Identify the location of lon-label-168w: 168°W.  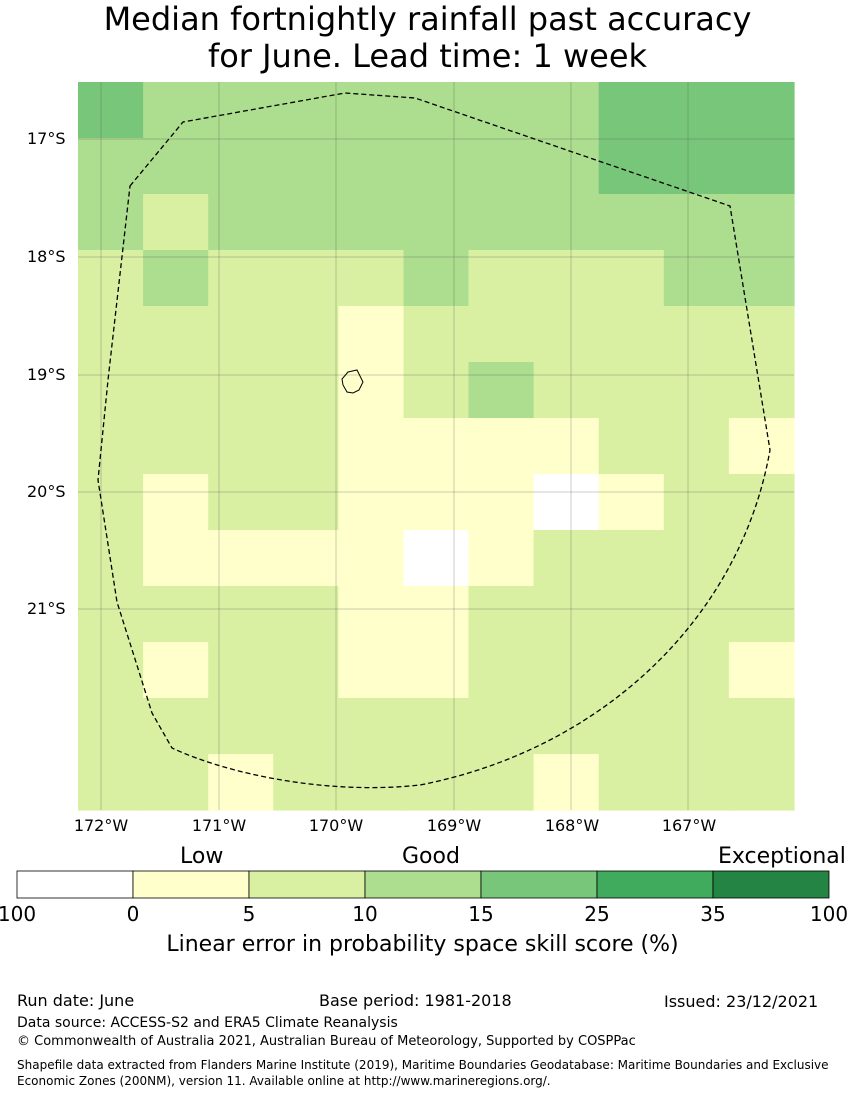
(572, 825).